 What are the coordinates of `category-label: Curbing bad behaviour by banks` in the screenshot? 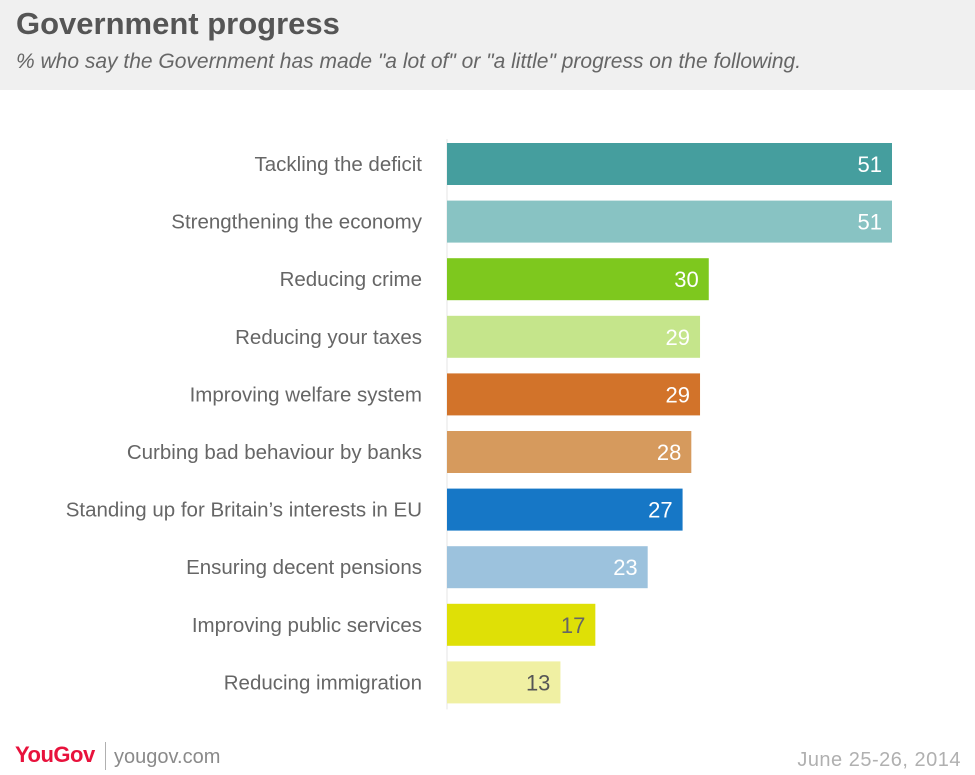 It's located at (274, 452).